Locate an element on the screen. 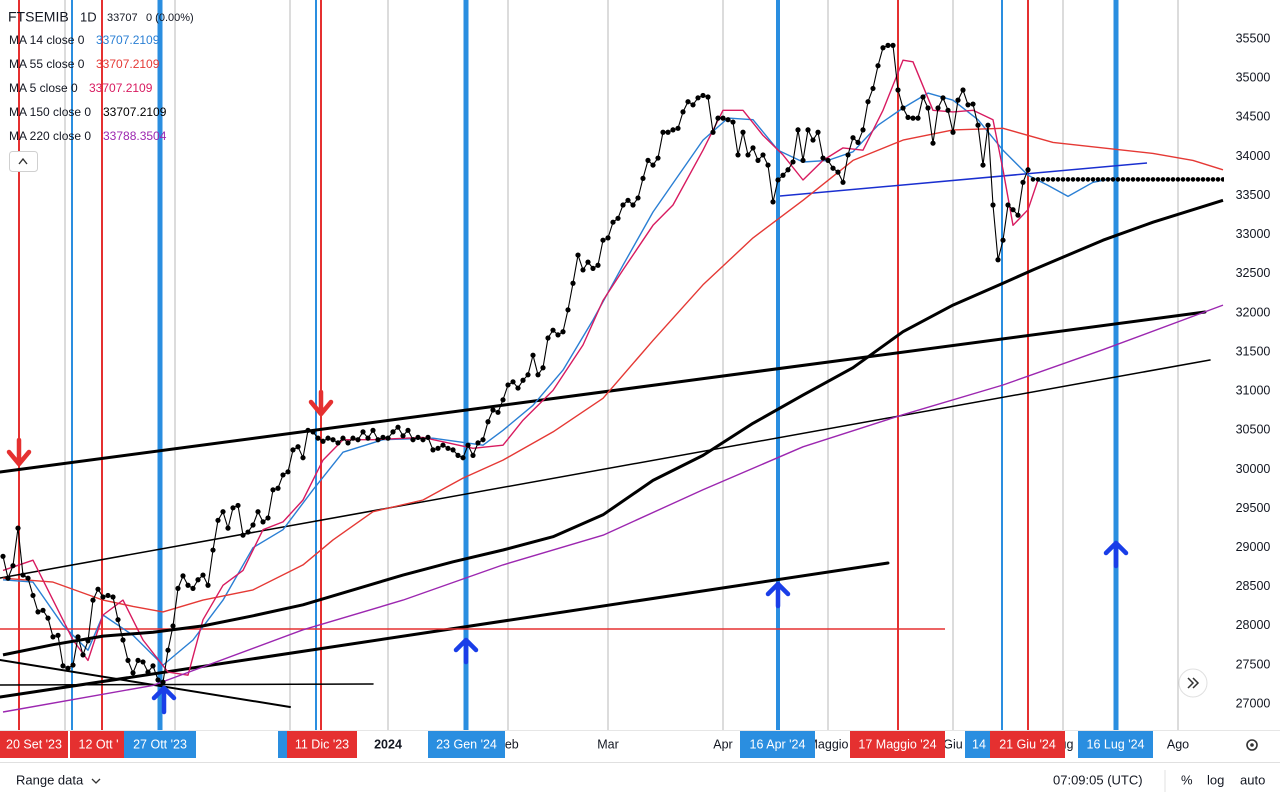 This screenshot has height=800, width=1280. settings-icon is located at coordinates (1252, 745).